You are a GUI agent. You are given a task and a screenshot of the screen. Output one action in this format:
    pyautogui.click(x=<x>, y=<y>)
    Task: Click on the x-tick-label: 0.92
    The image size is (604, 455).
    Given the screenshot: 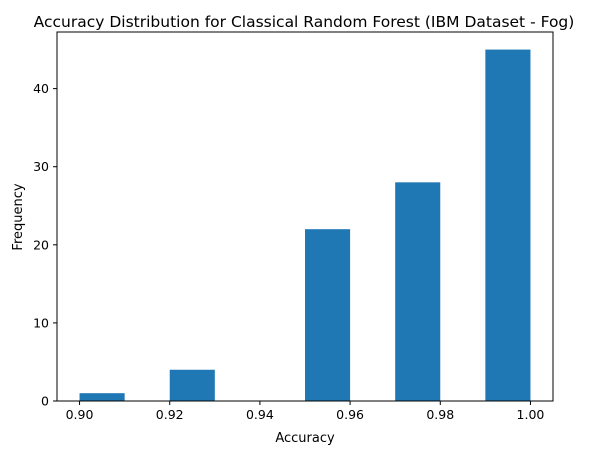 What is the action you would take?
    pyautogui.click(x=170, y=414)
    